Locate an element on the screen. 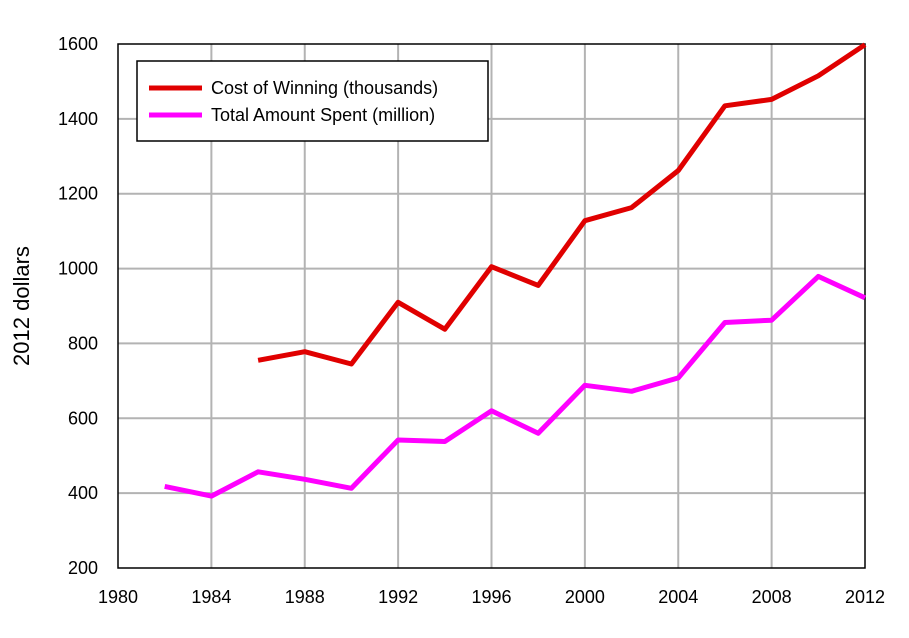 Image resolution: width=909 pixels, height=638 pixels. y-tick-label: 1400 is located at coordinates (78, 119).